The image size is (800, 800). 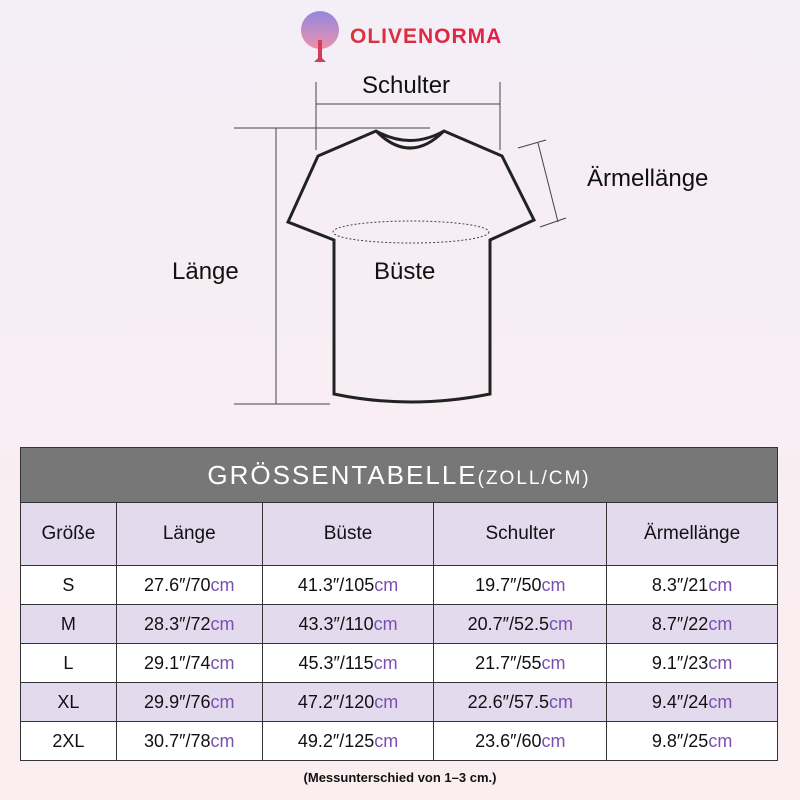 I want to click on length-cell: 28.3″/72cm, so click(x=189, y=624).